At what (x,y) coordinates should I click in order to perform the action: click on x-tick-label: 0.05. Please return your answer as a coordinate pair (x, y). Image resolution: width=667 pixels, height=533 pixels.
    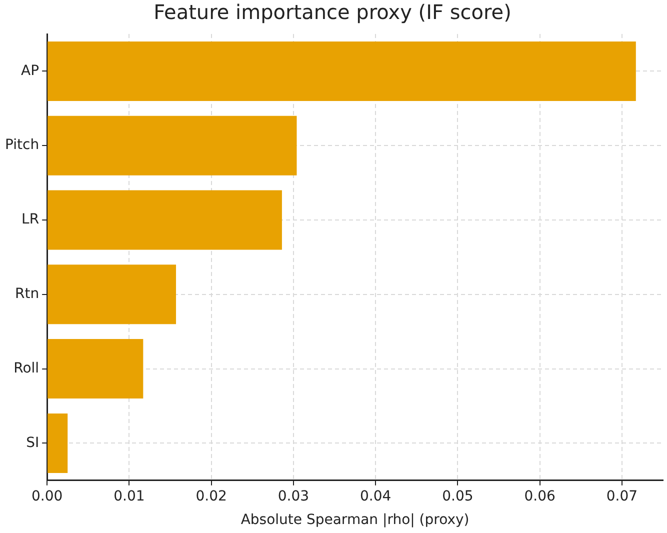
    Looking at the image, I should click on (458, 496).